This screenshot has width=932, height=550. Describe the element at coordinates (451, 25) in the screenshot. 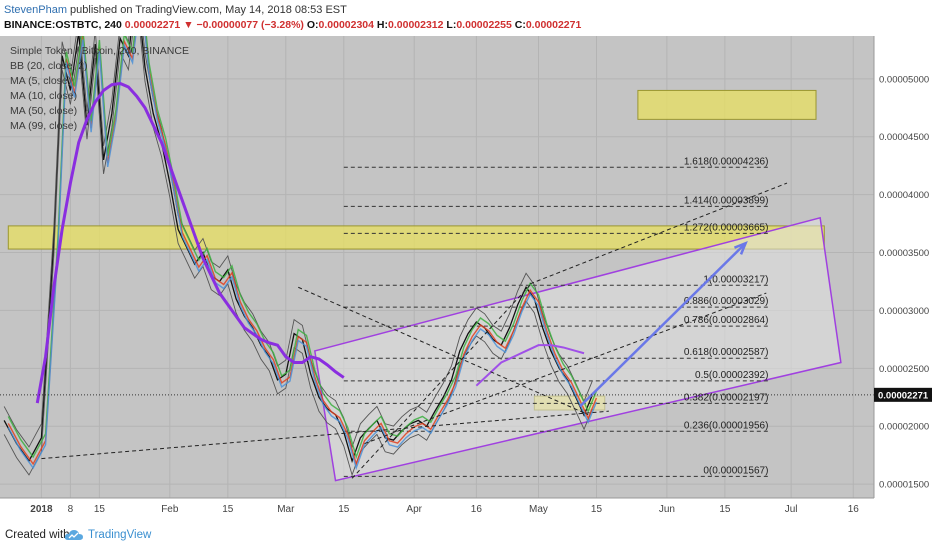

I see `ohlc-low-label: L:` at that location.